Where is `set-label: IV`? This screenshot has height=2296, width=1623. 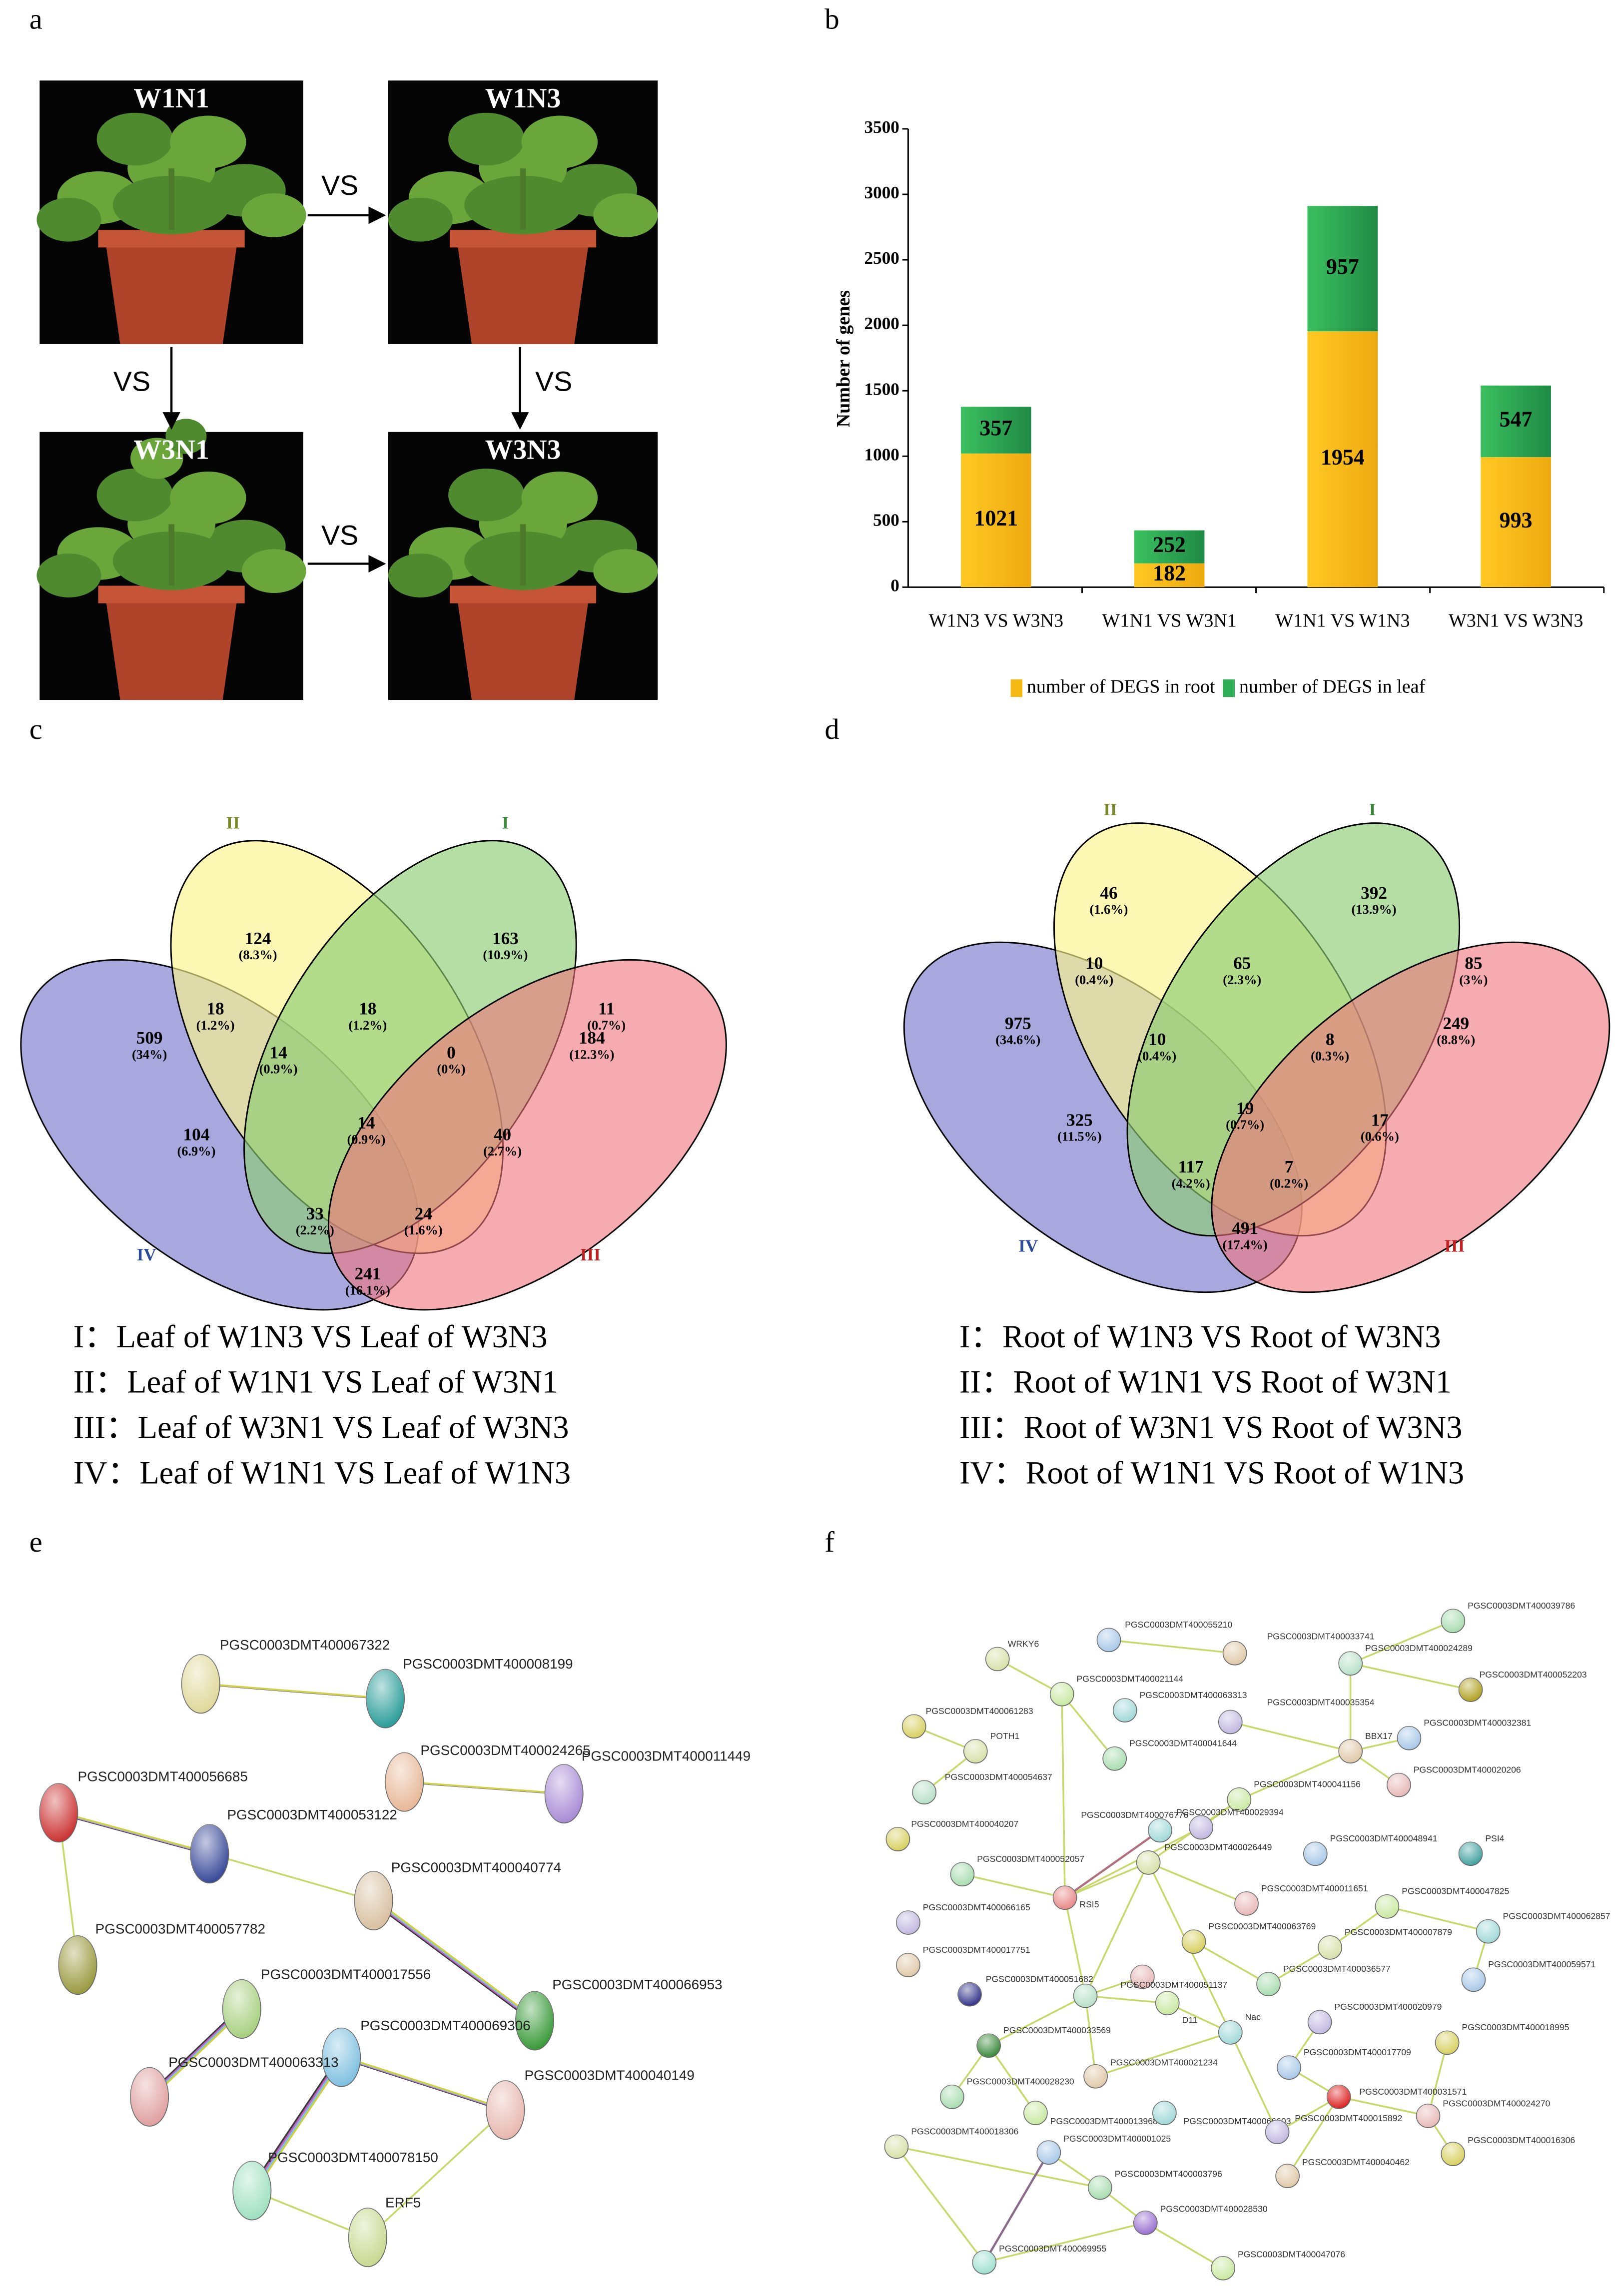 set-label: IV is located at coordinates (146, 1254).